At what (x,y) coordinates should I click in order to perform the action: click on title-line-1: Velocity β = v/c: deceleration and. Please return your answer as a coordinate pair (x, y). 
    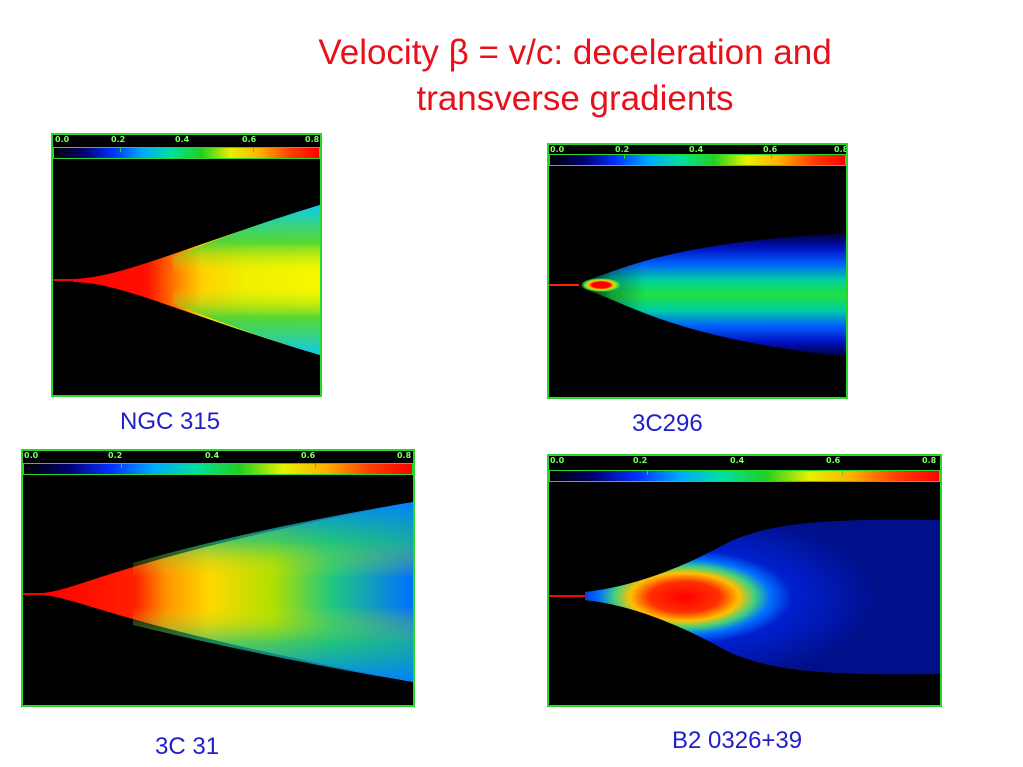
    Looking at the image, I should click on (575, 52).